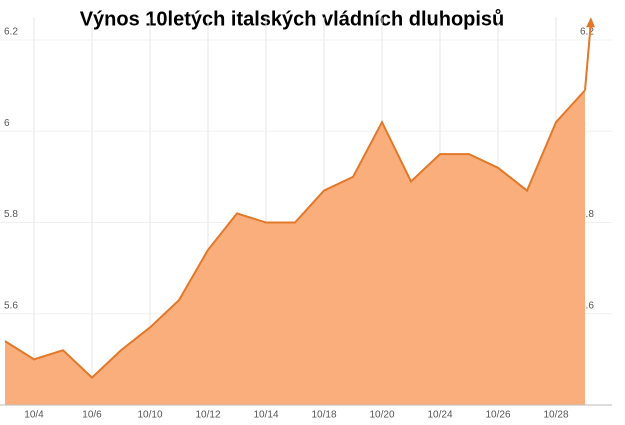  What do you see at coordinates (11, 214) in the screenshot?
I see `y-tick-label: 5.8` at bounding box center [11, 214].